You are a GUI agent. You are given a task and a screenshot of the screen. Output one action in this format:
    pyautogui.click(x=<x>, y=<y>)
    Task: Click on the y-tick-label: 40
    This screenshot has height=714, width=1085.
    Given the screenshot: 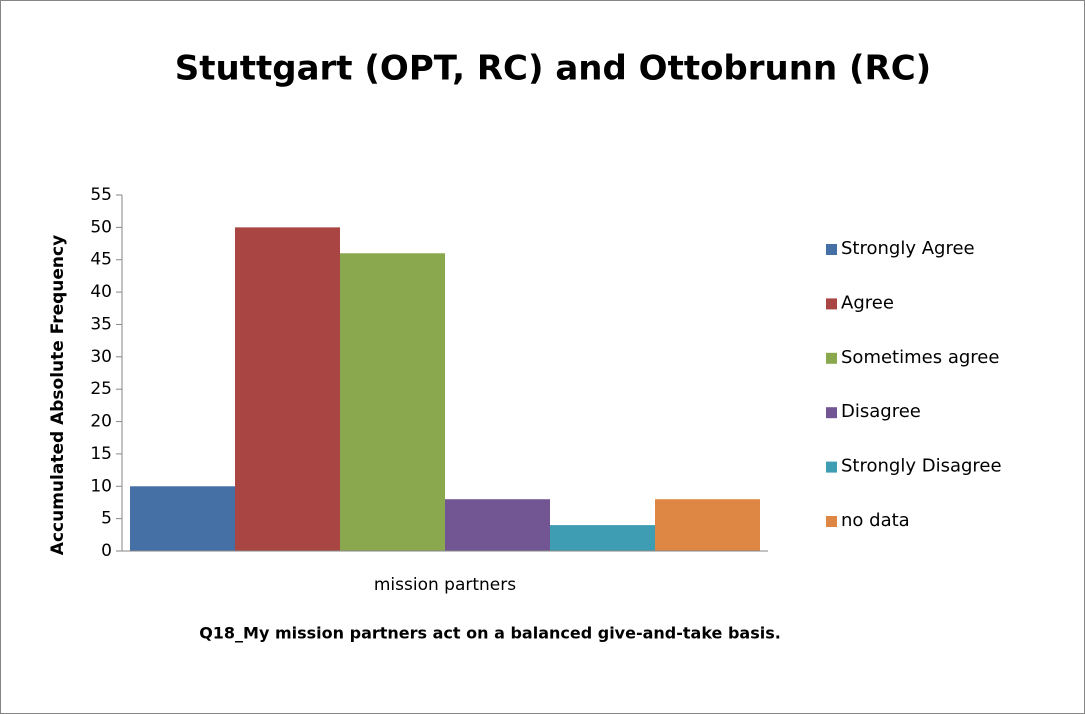 What is the action you would take?
    pyautogui.click(x=101, y=292)
    